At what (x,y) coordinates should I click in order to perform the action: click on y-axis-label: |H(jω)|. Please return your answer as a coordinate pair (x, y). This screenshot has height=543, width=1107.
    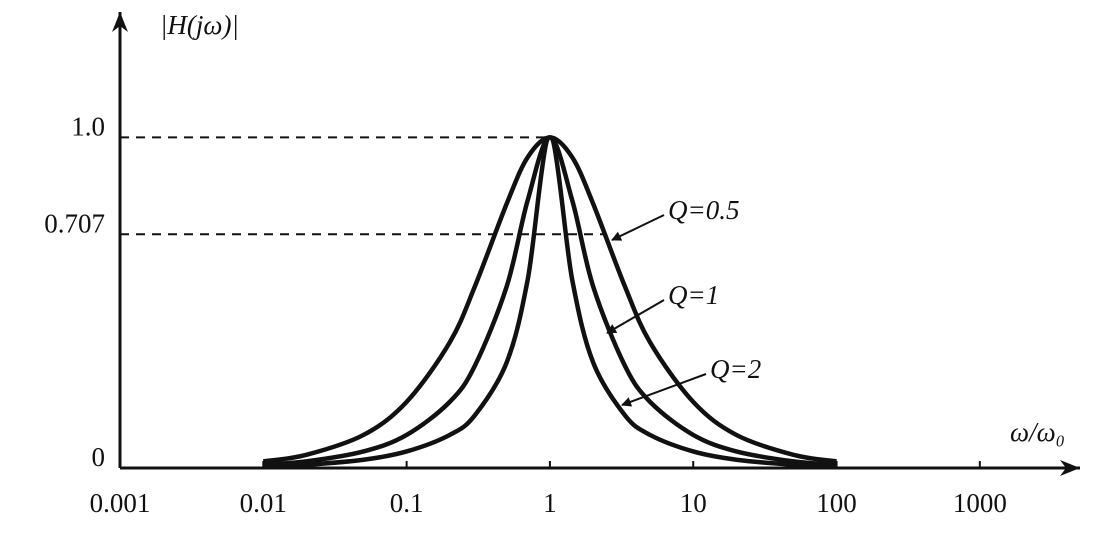
    Looking at the image, I should click on (199, 25).